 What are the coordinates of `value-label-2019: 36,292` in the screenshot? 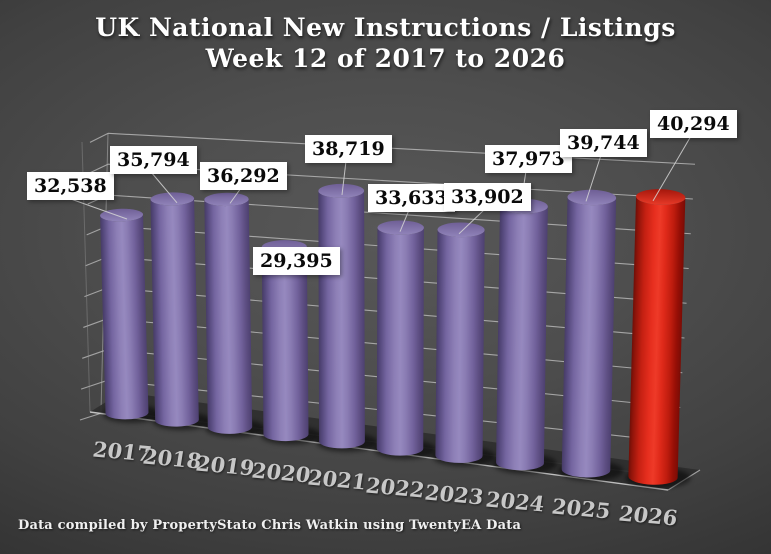 It's located at (243, 176).